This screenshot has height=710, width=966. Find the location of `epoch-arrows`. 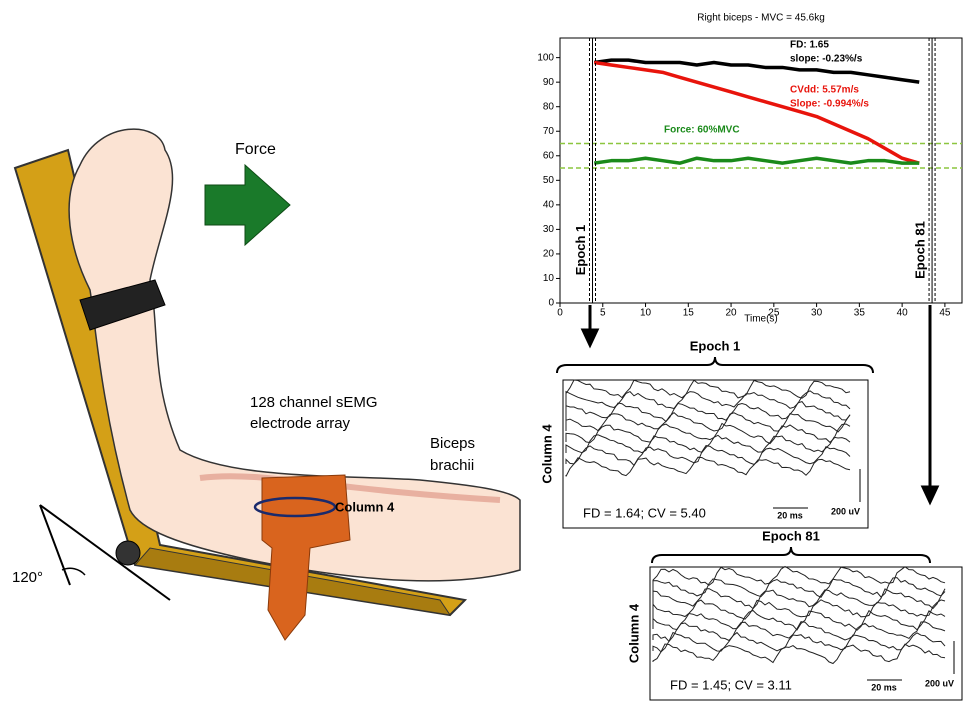

epoch-arrows is located at coordinates (760, 405).